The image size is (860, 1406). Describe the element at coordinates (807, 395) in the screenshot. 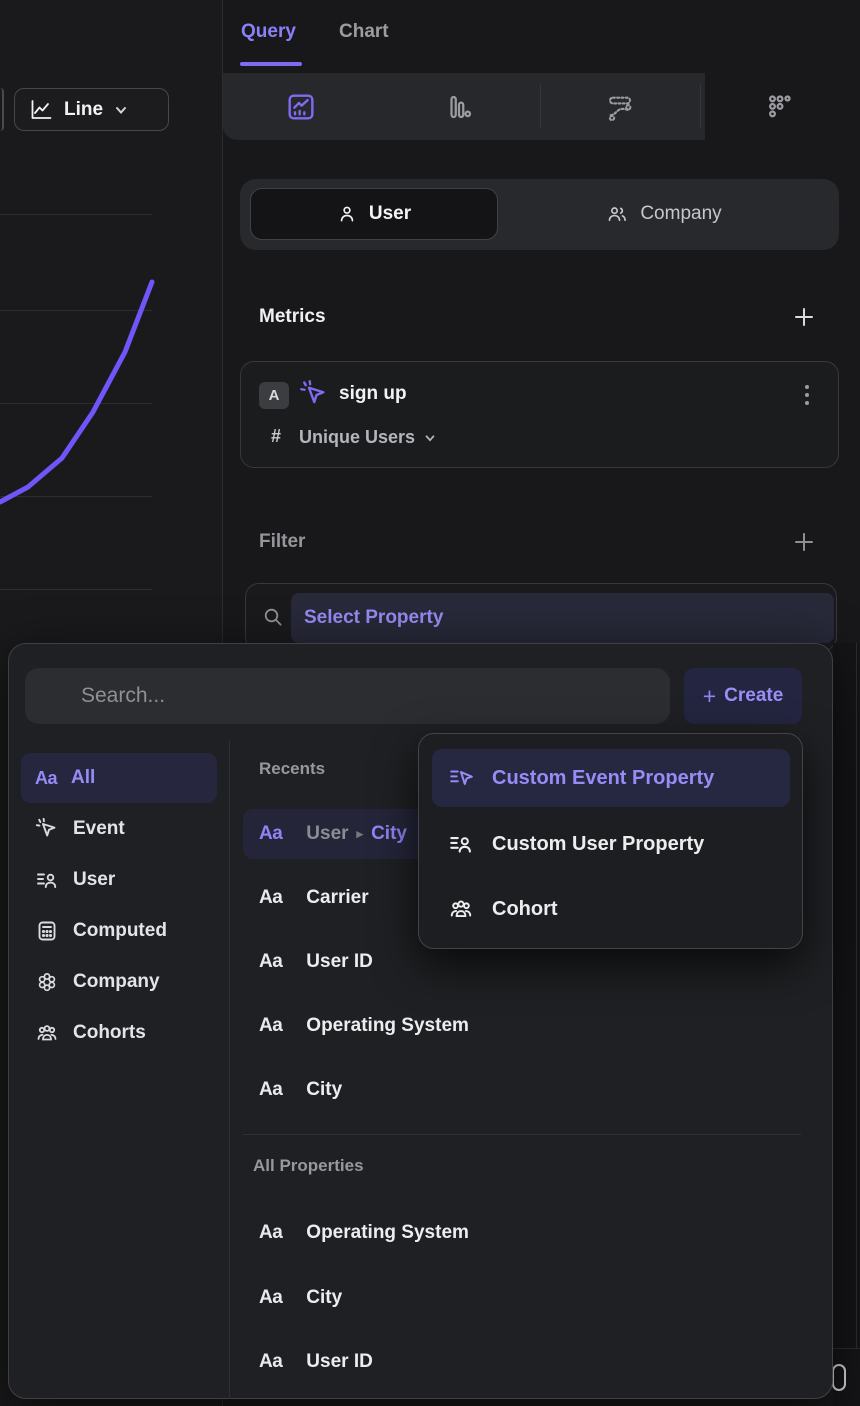

I see `kebab-menu-icon` at that location.